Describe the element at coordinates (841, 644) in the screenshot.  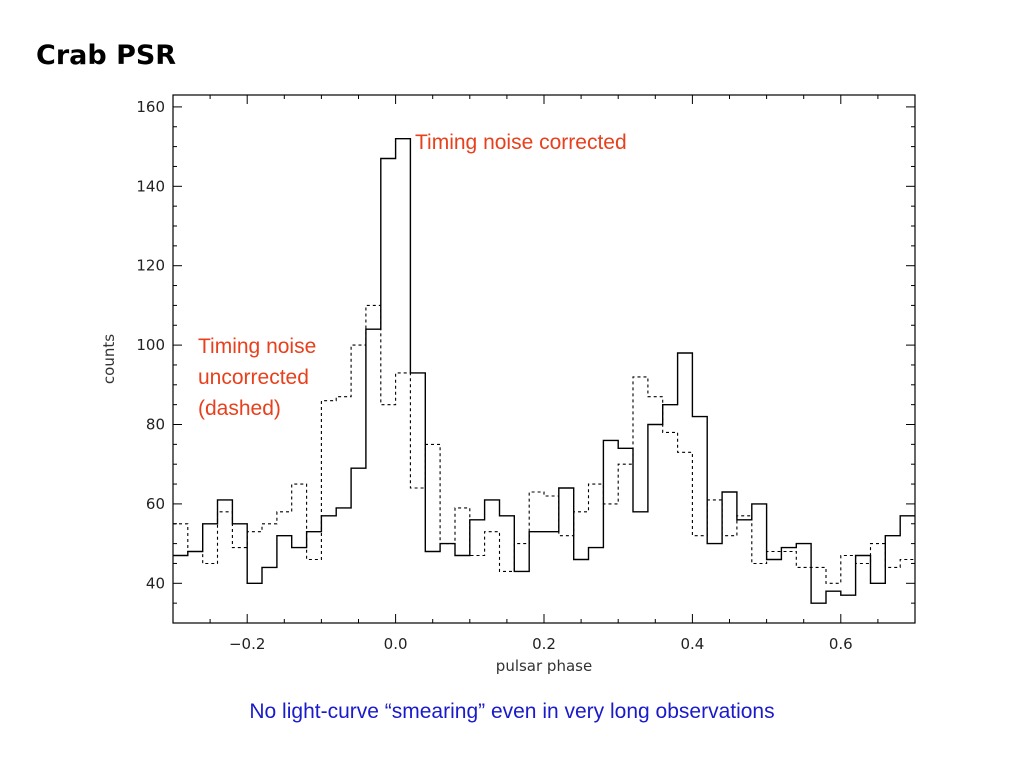
I see `x-tick-label: 0.6` at that location.